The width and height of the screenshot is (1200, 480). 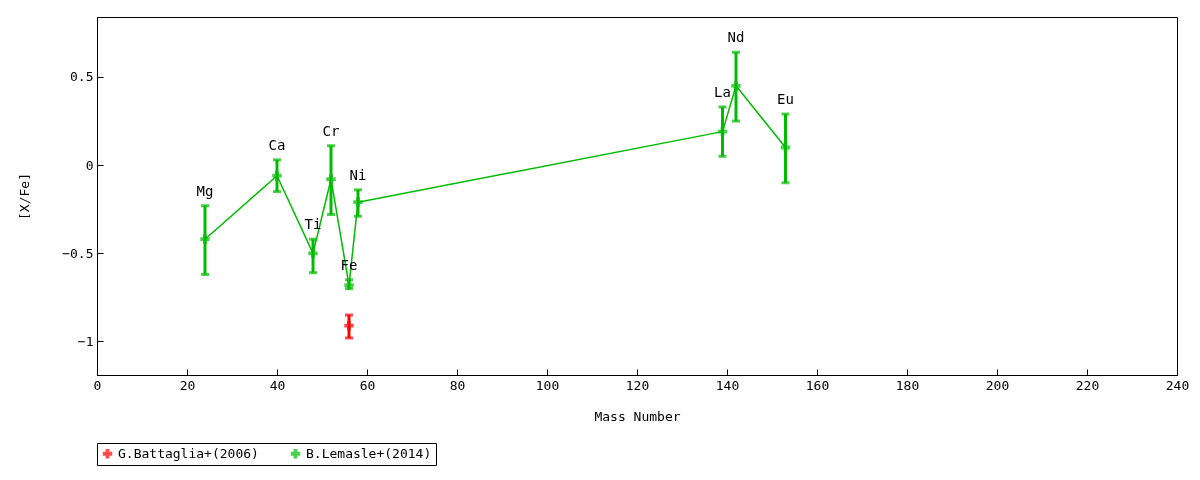 What do you see at coordinates (331, 130) in the screenshot?
I see `annotation: Cr` at bounding box center [331, 130].